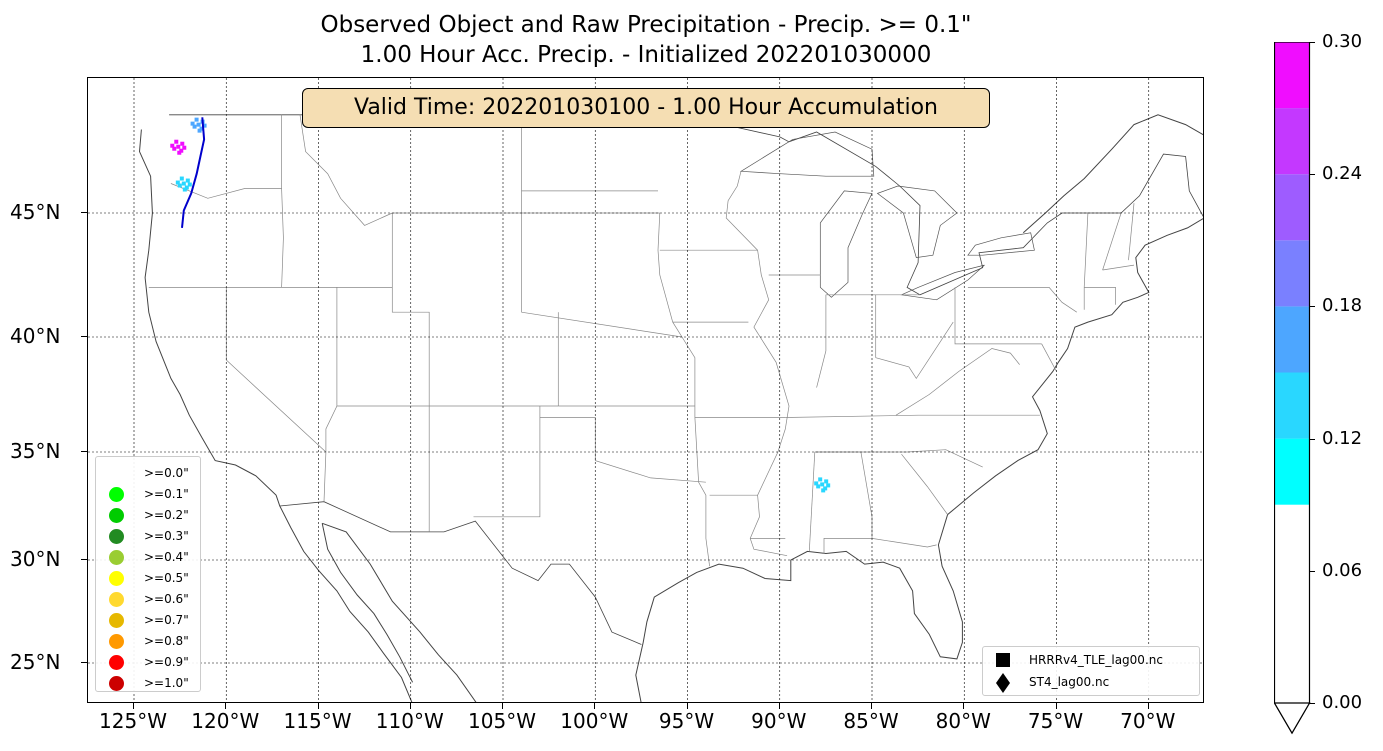 The height and width of the screenshot is (751, 1383). What do you see at coordinates (166, 536) in the screenshot?
I see `threshold-label: >=0.3"` at bounding box center [166, 536].